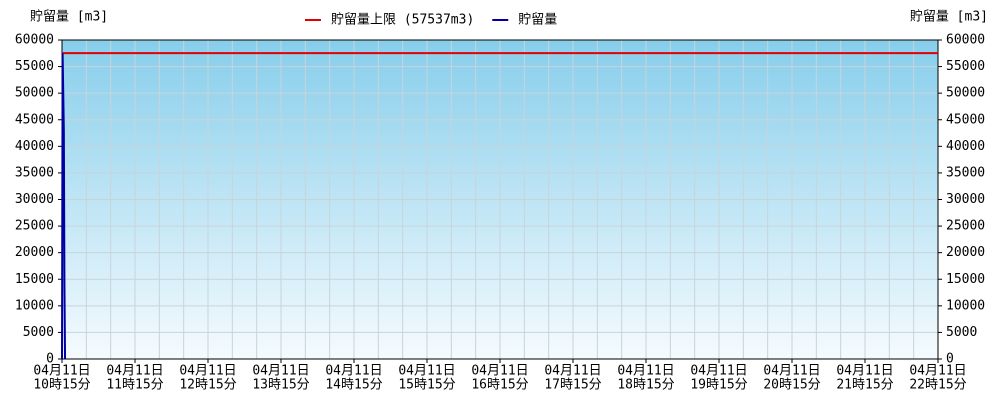  What do you see at coordinates (572, 385) in the screenshot?
I see `x-tick-label: 17時15分` at bounding box center [572, 385].